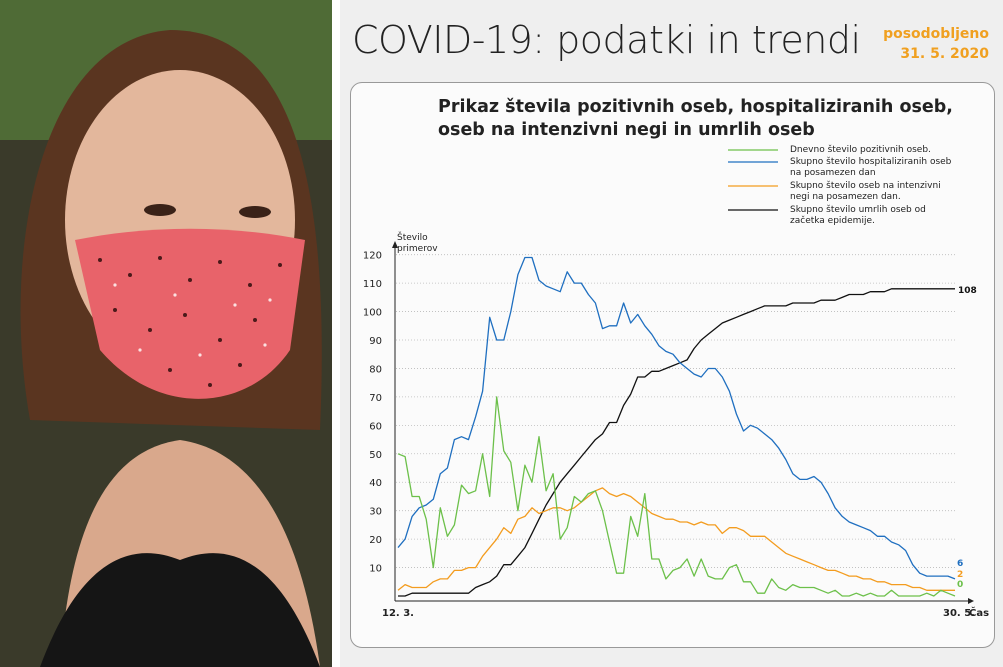 This screenshot has width=1003, height=667. I want to click on y-tick-label: 100, so click(372, 313).